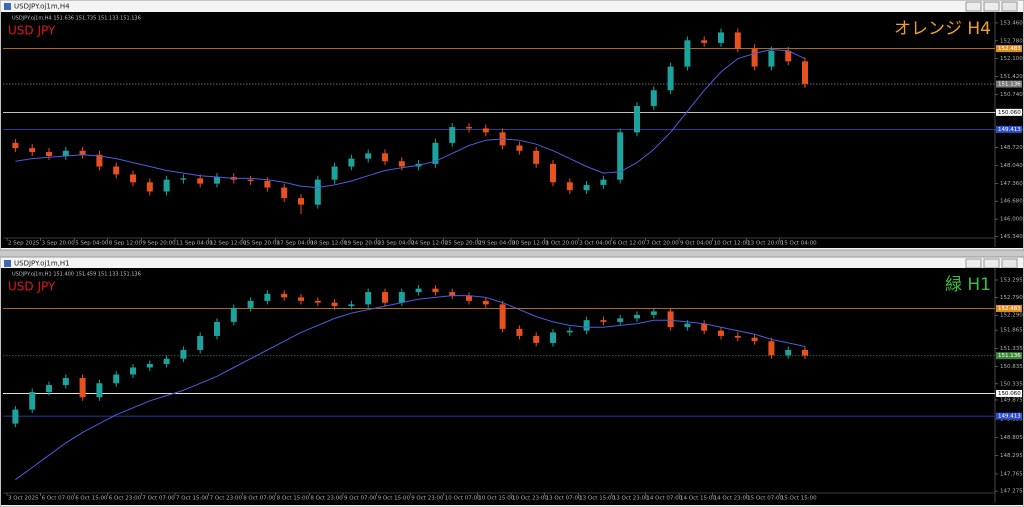 The image size is (1024, 507). What do you see at coordinates (696, 244) in the screenshot?
I see `x-tick-label: 9 Oct 04:00` at bounding box center [696, 244].